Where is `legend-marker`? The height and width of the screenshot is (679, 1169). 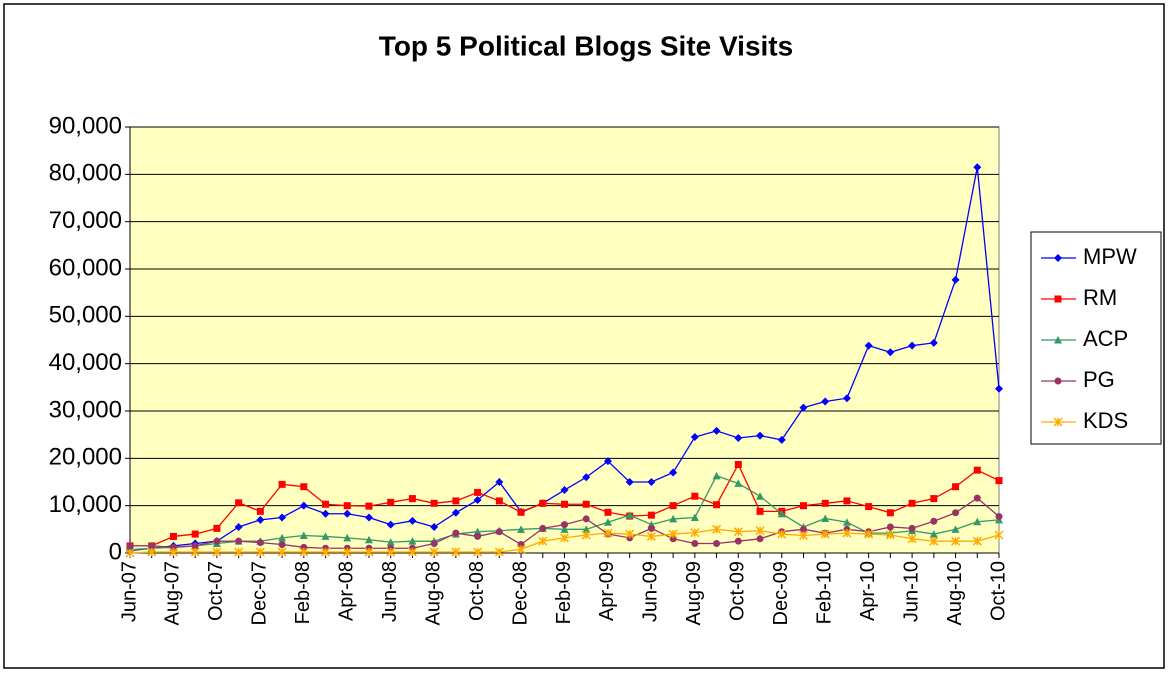
legend-marker is located at coordinates (1058, 340).